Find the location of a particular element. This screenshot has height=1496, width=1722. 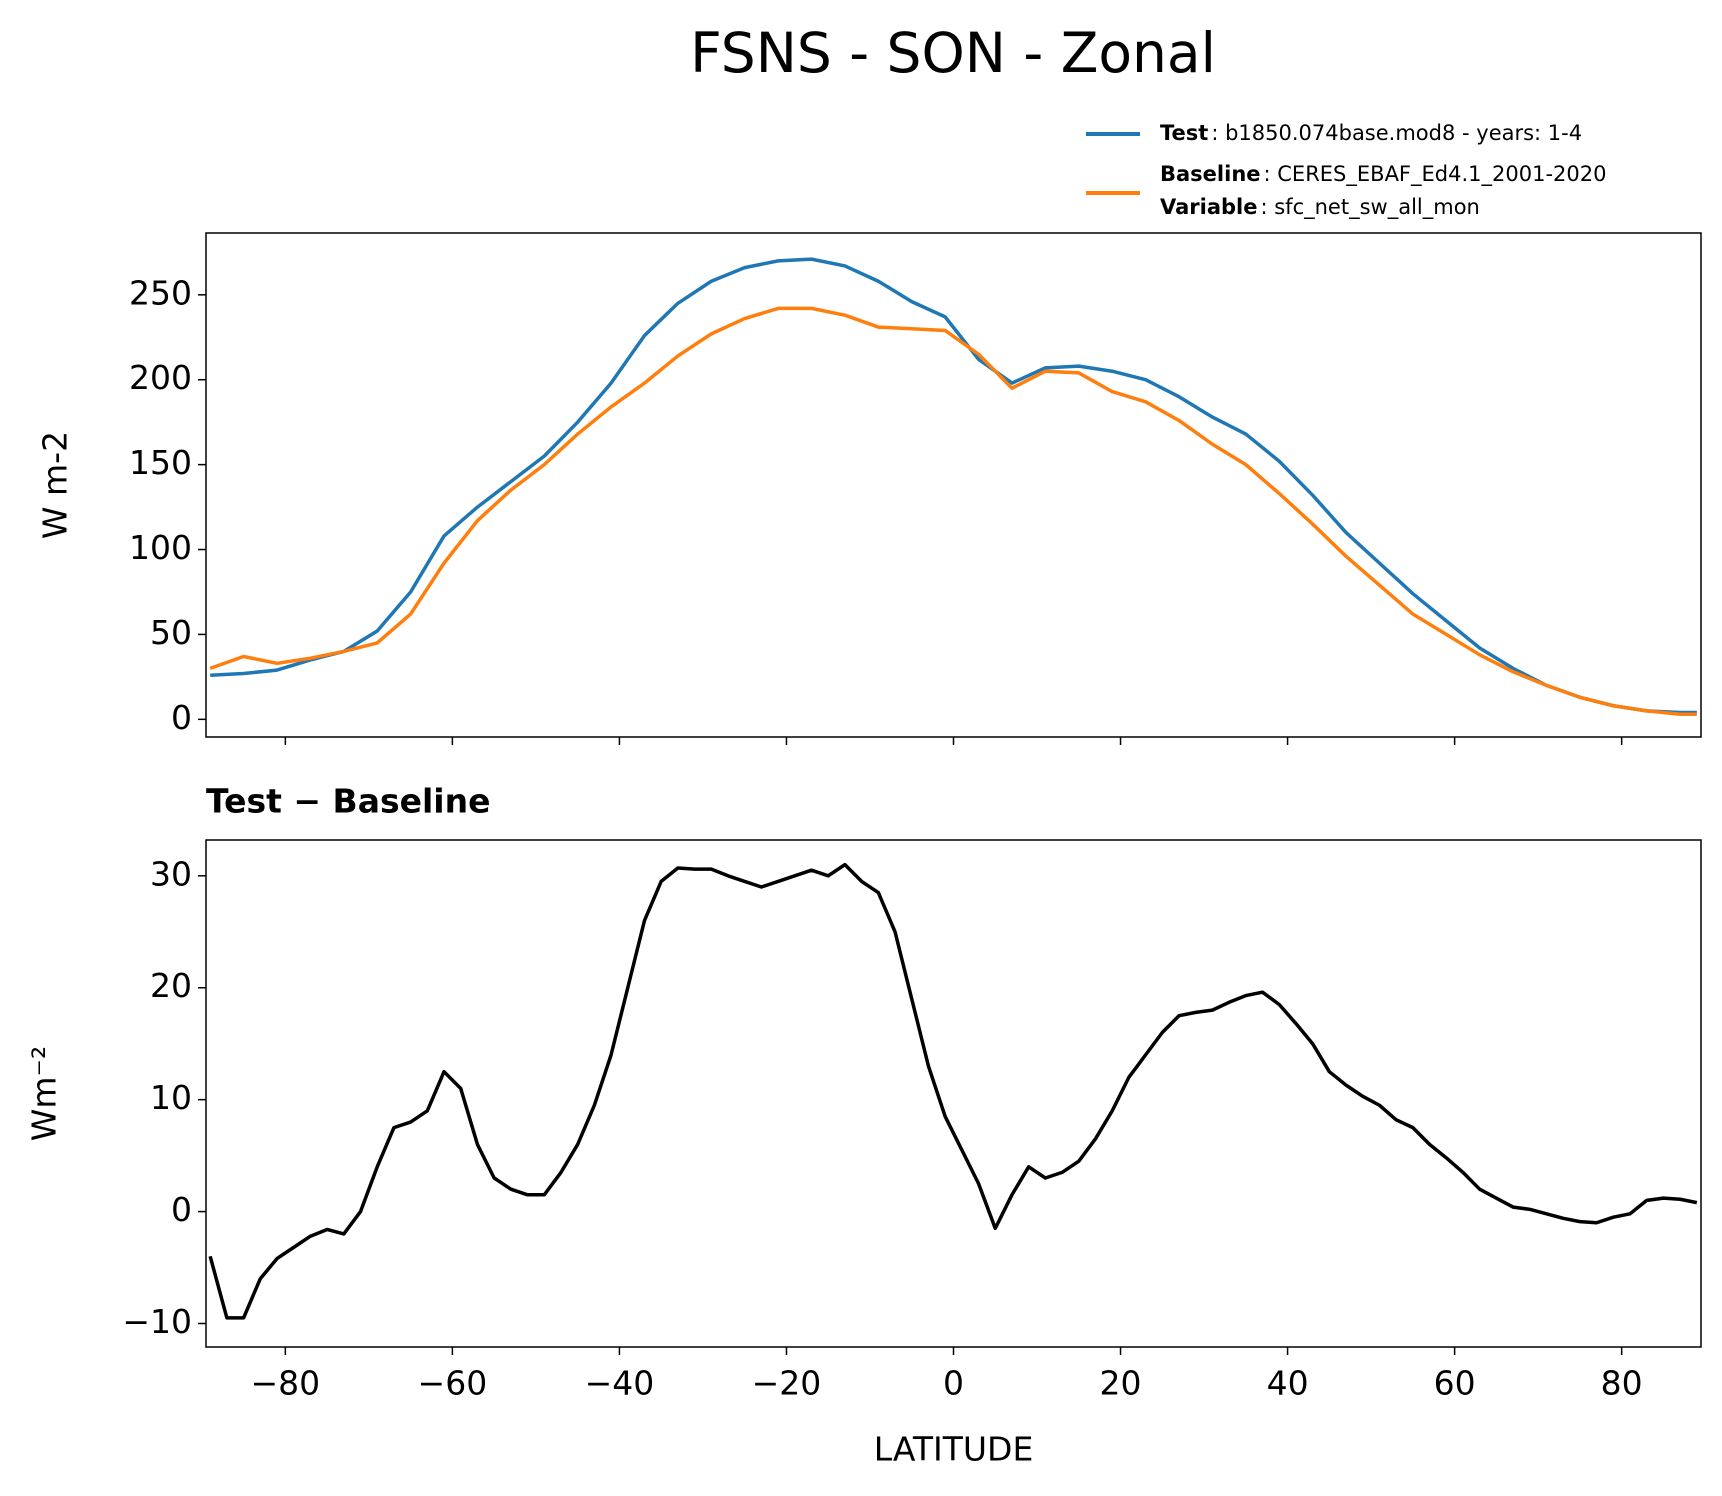

legend-name: Baseline is located at coordinates (1210, 174).